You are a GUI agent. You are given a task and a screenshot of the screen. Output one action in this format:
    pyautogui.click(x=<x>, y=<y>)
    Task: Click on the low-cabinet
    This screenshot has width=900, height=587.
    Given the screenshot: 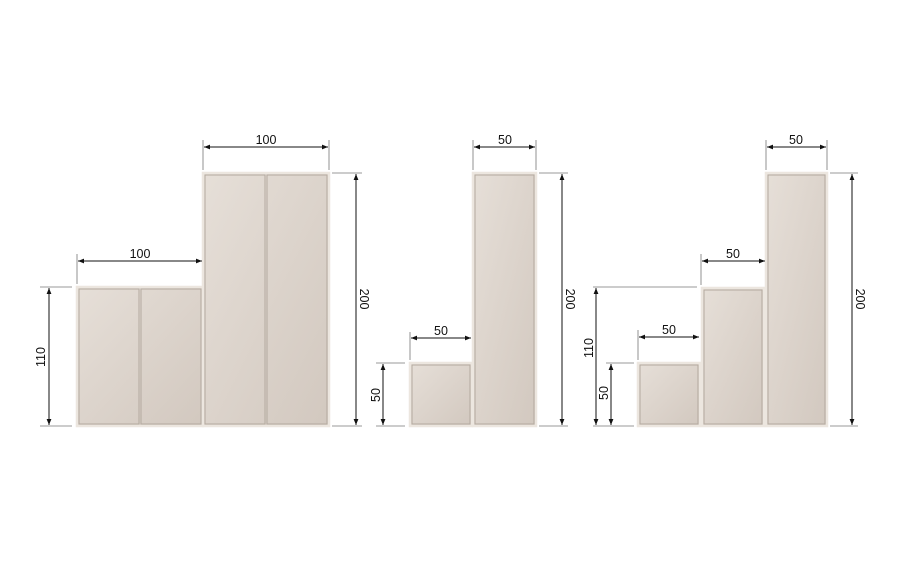 What is the action you would take?
    pyautogui.click(x=140, y=356)
    